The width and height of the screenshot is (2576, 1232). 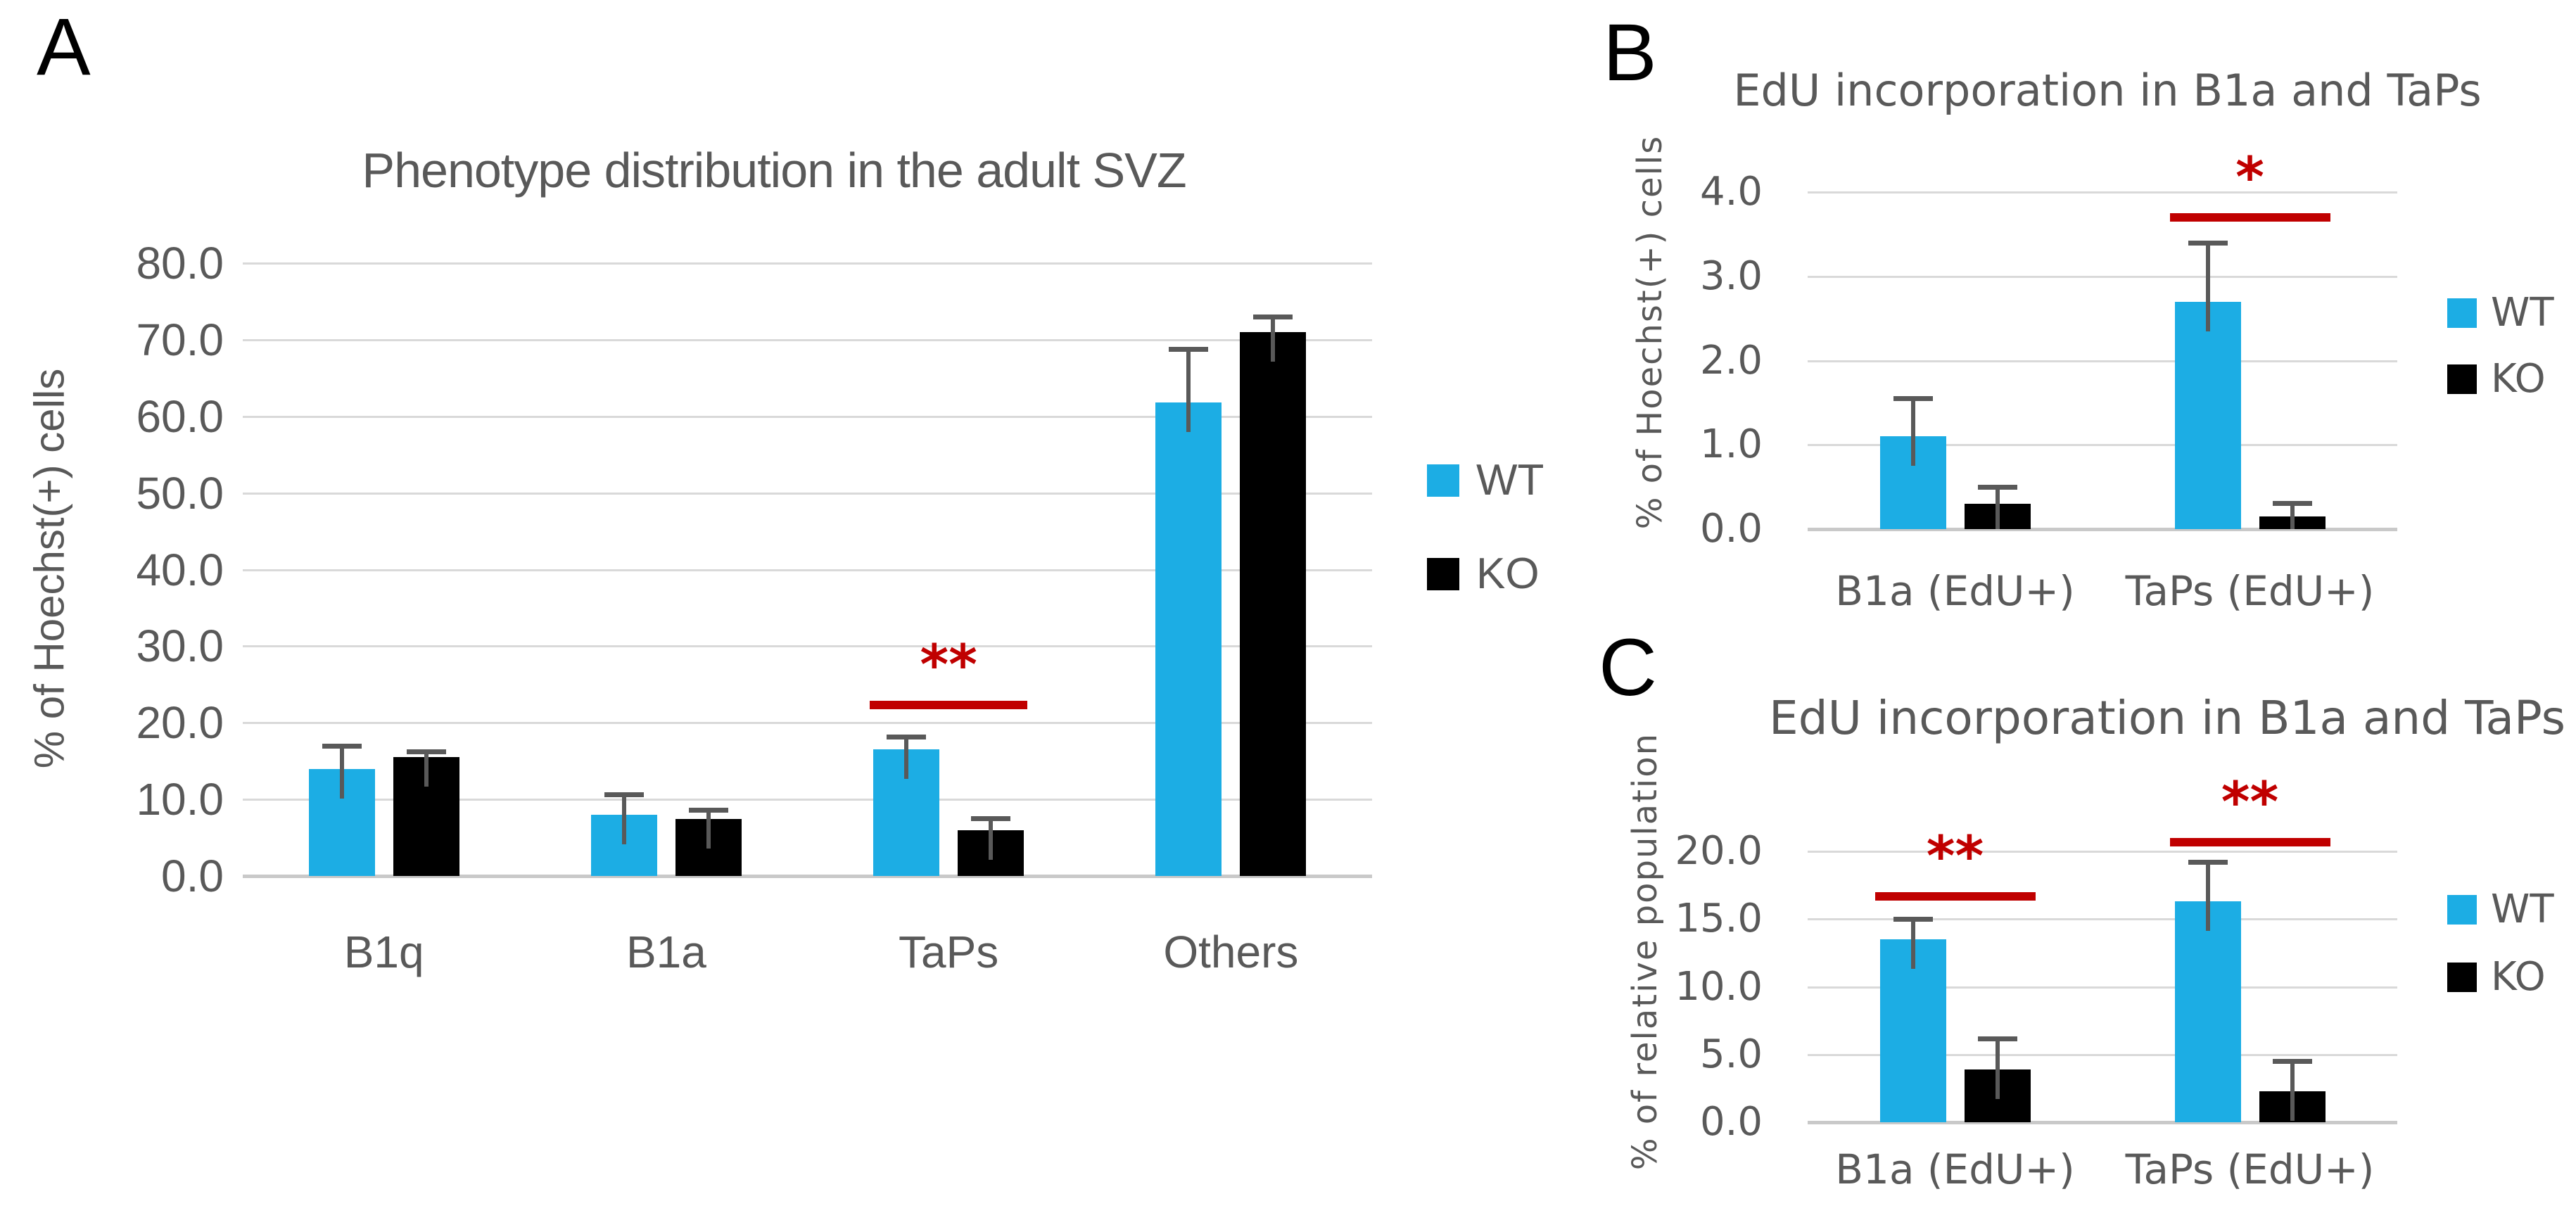 I want to click on panel-b-title: EdU incorporation in B1a and TaPs, so click(x=2107, y=90).